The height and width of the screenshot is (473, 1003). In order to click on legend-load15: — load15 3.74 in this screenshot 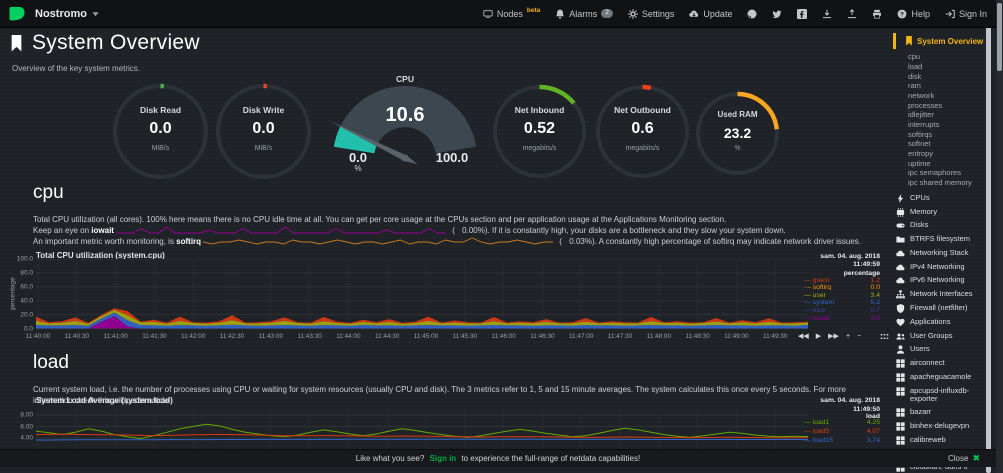, I will do `click(842, 441)`.